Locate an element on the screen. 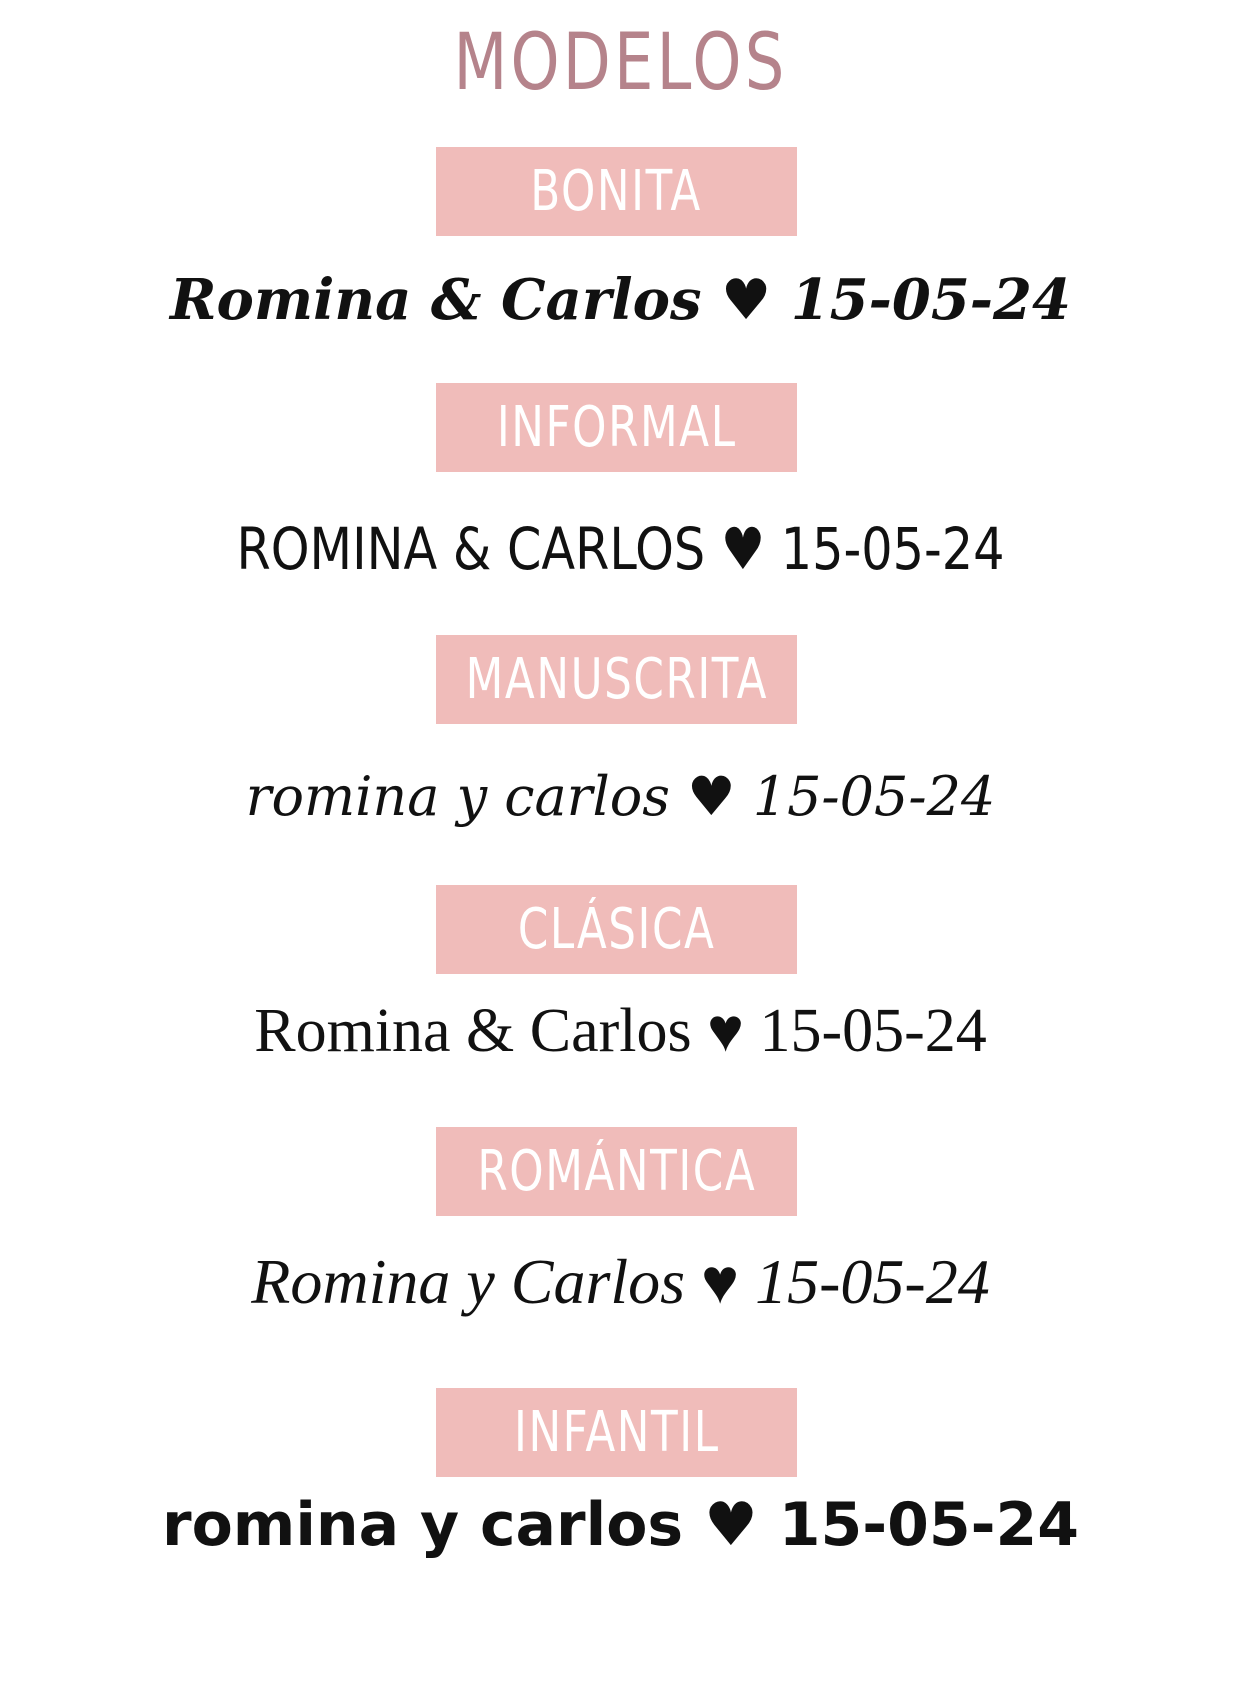 This screenshot has width=1241, height=1691. model-label-text: CLÁSICA is located at coordinates (616, 929).